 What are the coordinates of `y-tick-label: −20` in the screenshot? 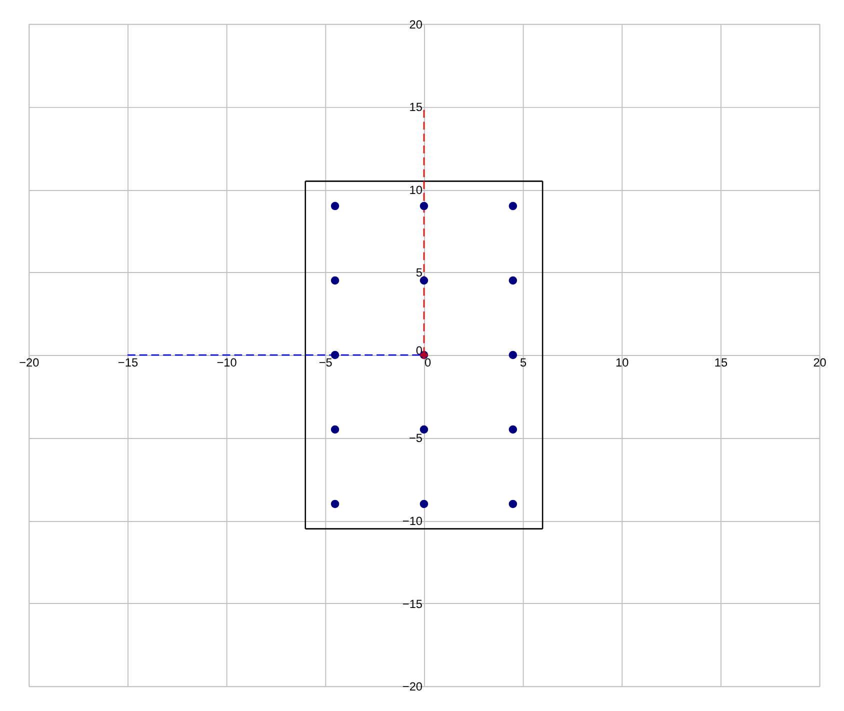 It's located at (412, 687).